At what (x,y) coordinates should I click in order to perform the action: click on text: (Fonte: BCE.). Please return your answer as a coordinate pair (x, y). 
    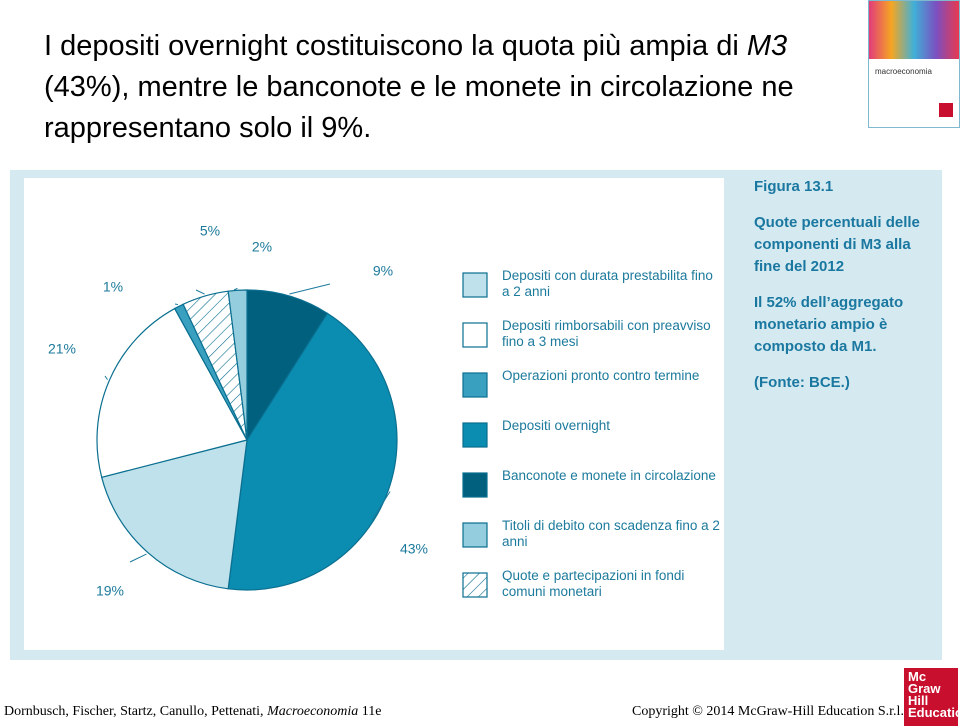
    Looking at the image, I should click on (802, 382).